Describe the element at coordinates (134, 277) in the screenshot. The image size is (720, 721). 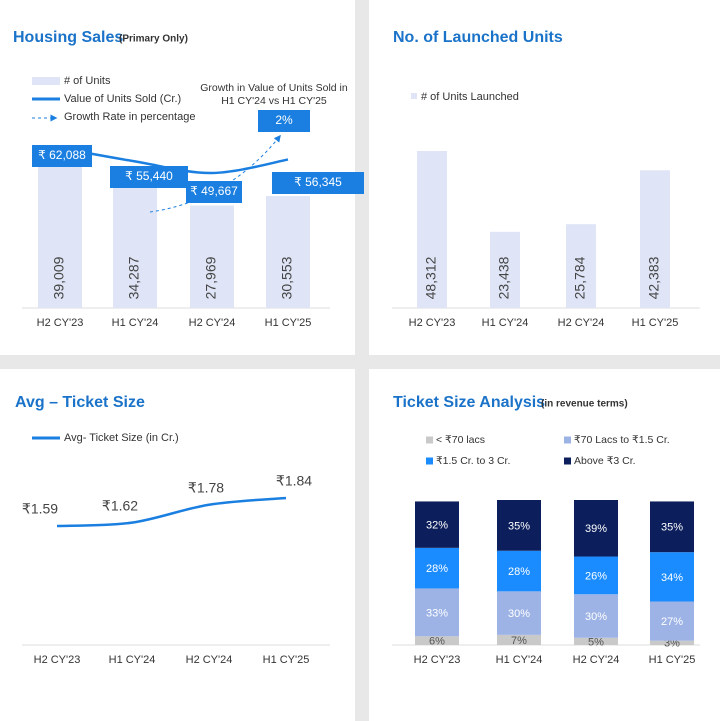
I see `bar-value-label: 34,287` at that location.